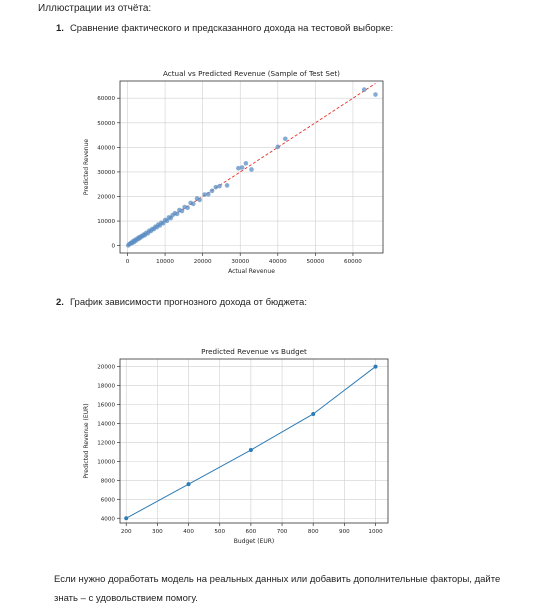  What do you see at coordinates (278, 262) in the screenshot?
I see `x-tick-label: 40000` at bounding box center [278, 262].